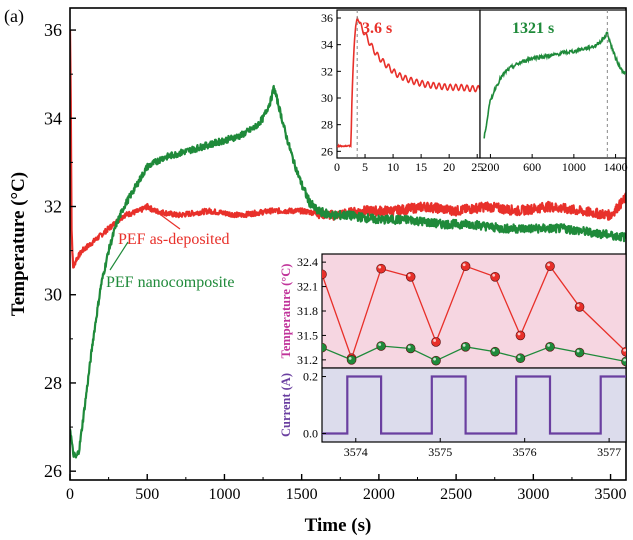 This screenshot has height=540, width=633. I want to click on main-y-axis-label: Temperature (°C), so click(18, 244).